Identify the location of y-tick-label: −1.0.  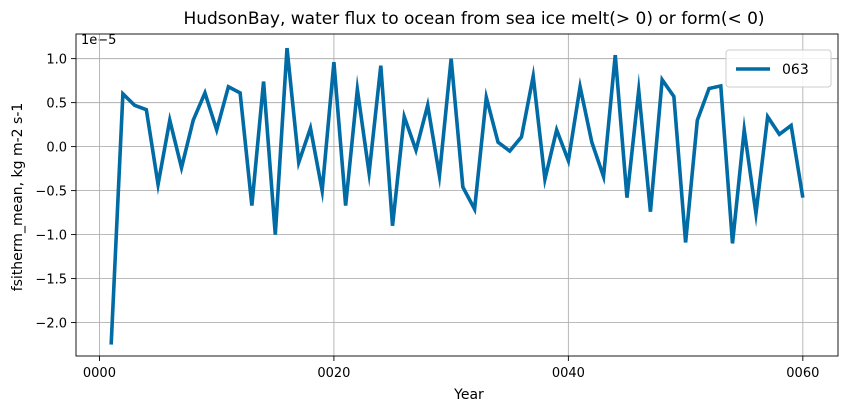
(51, 236).